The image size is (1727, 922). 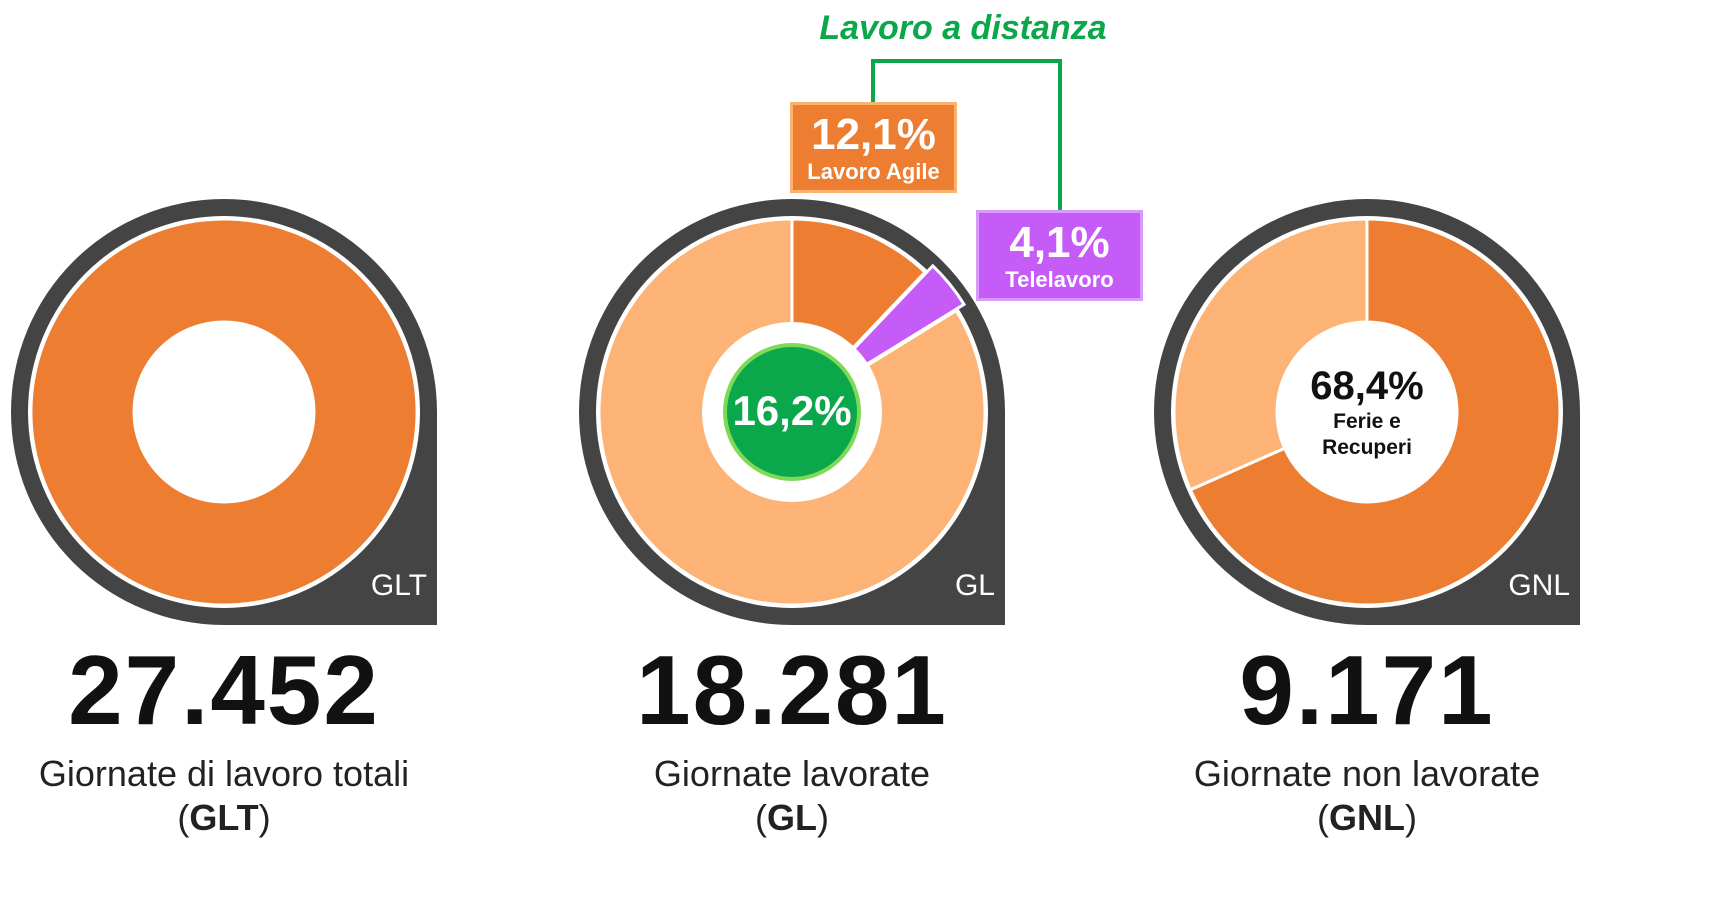 What do you see at coordinates (975, 585) in the screenshot?
I see `corner-code: GL` at bounding box center [975, 585].